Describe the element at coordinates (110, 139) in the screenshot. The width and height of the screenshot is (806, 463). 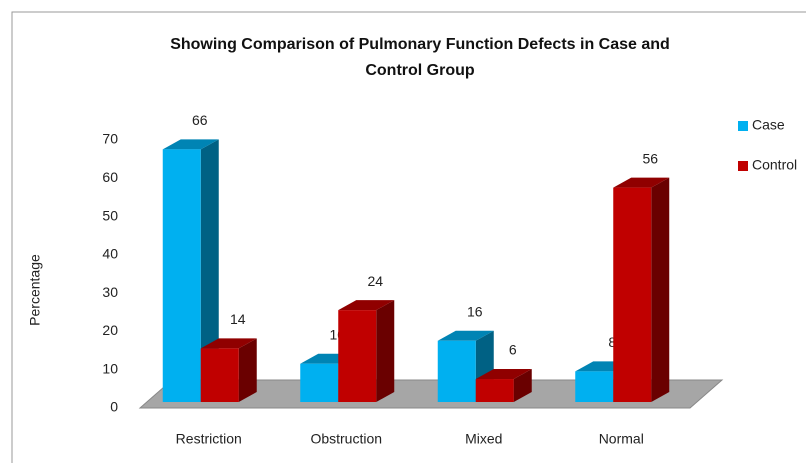
I see `y-tick-label: 70` at that location.